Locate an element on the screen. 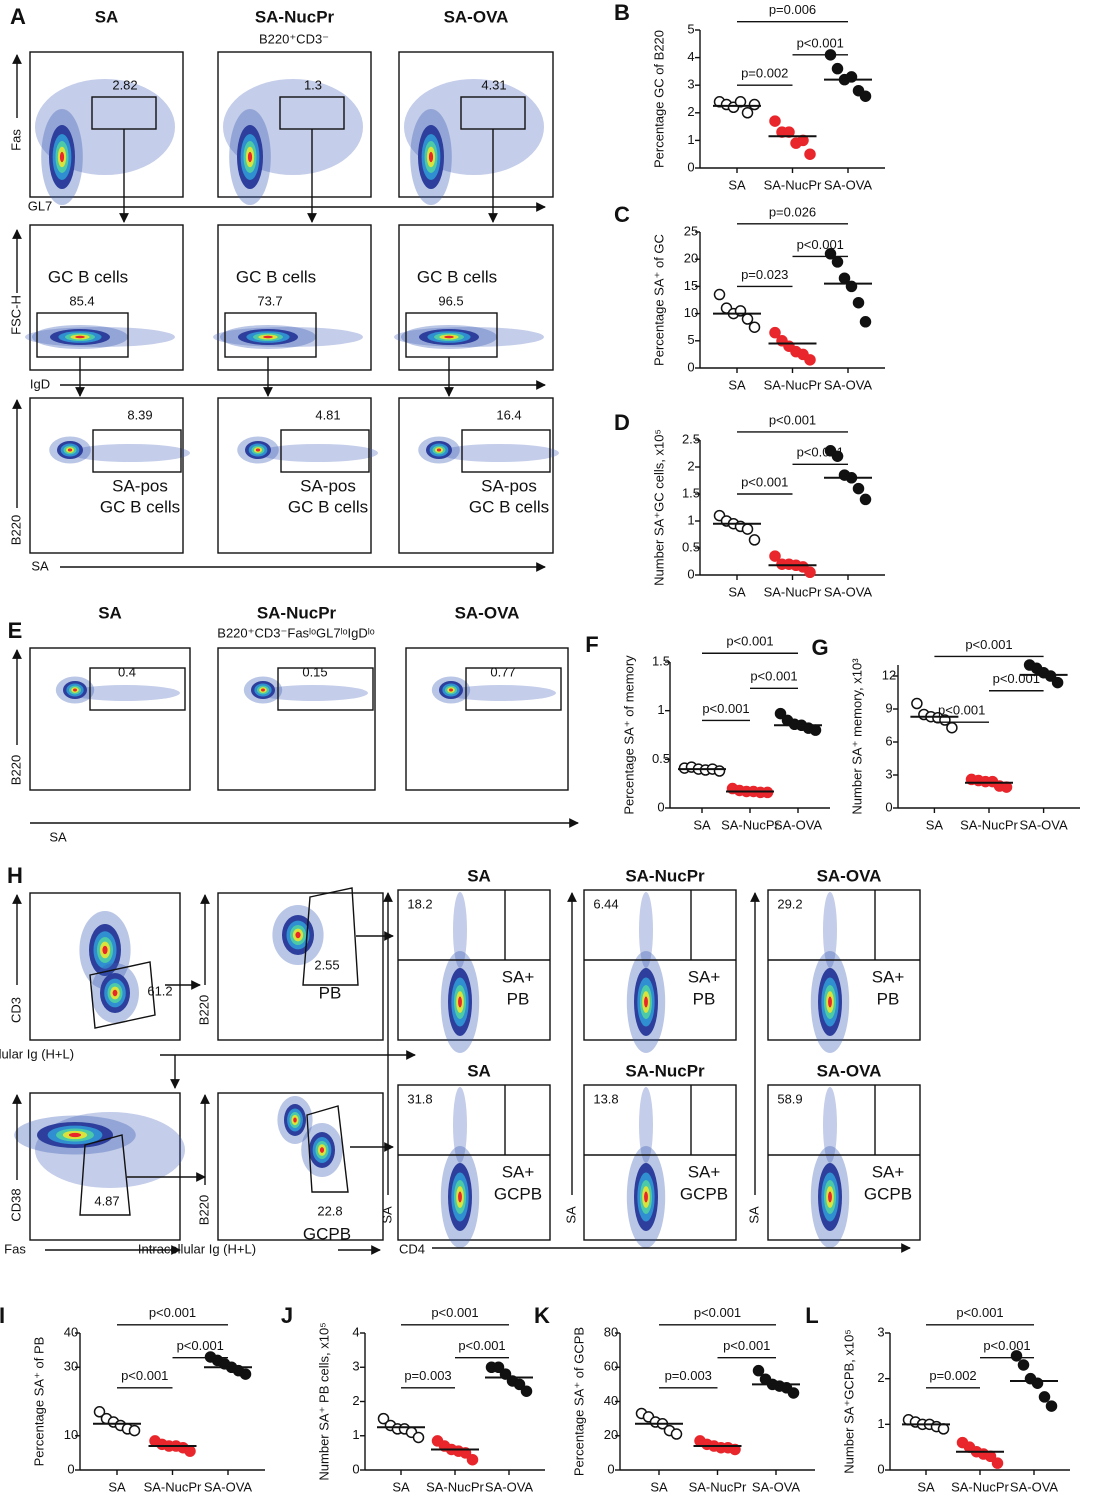  gate-value: 0.4 is located at coordinates (127, 671).